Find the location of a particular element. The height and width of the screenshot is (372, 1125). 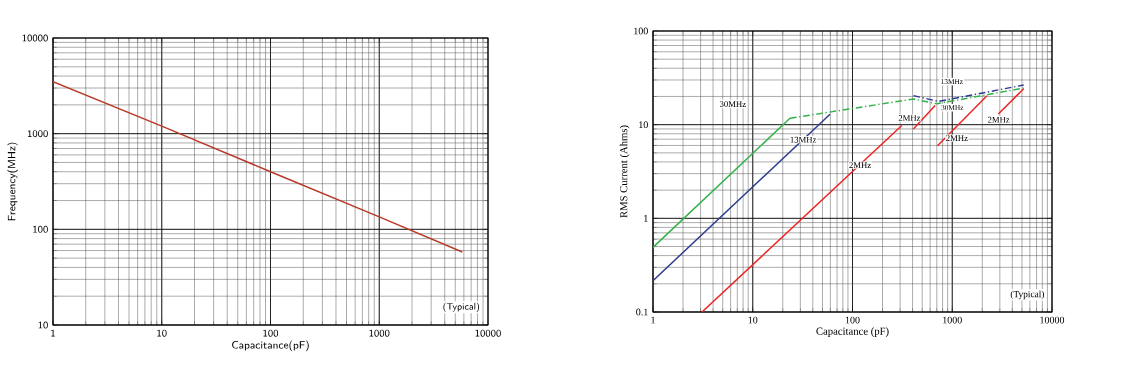

x-axis-title: Capacitance (pF) is located at coordinates (852, 332).